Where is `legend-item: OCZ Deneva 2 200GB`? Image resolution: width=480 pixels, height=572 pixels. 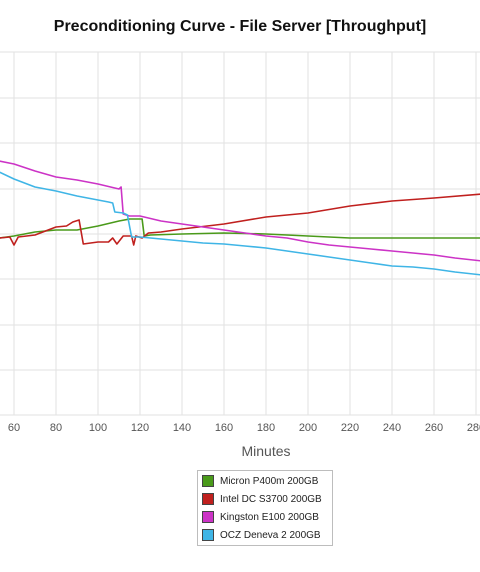
legend-item: OCZ Deneva 2 200GB is located at coordinates (267, 535).